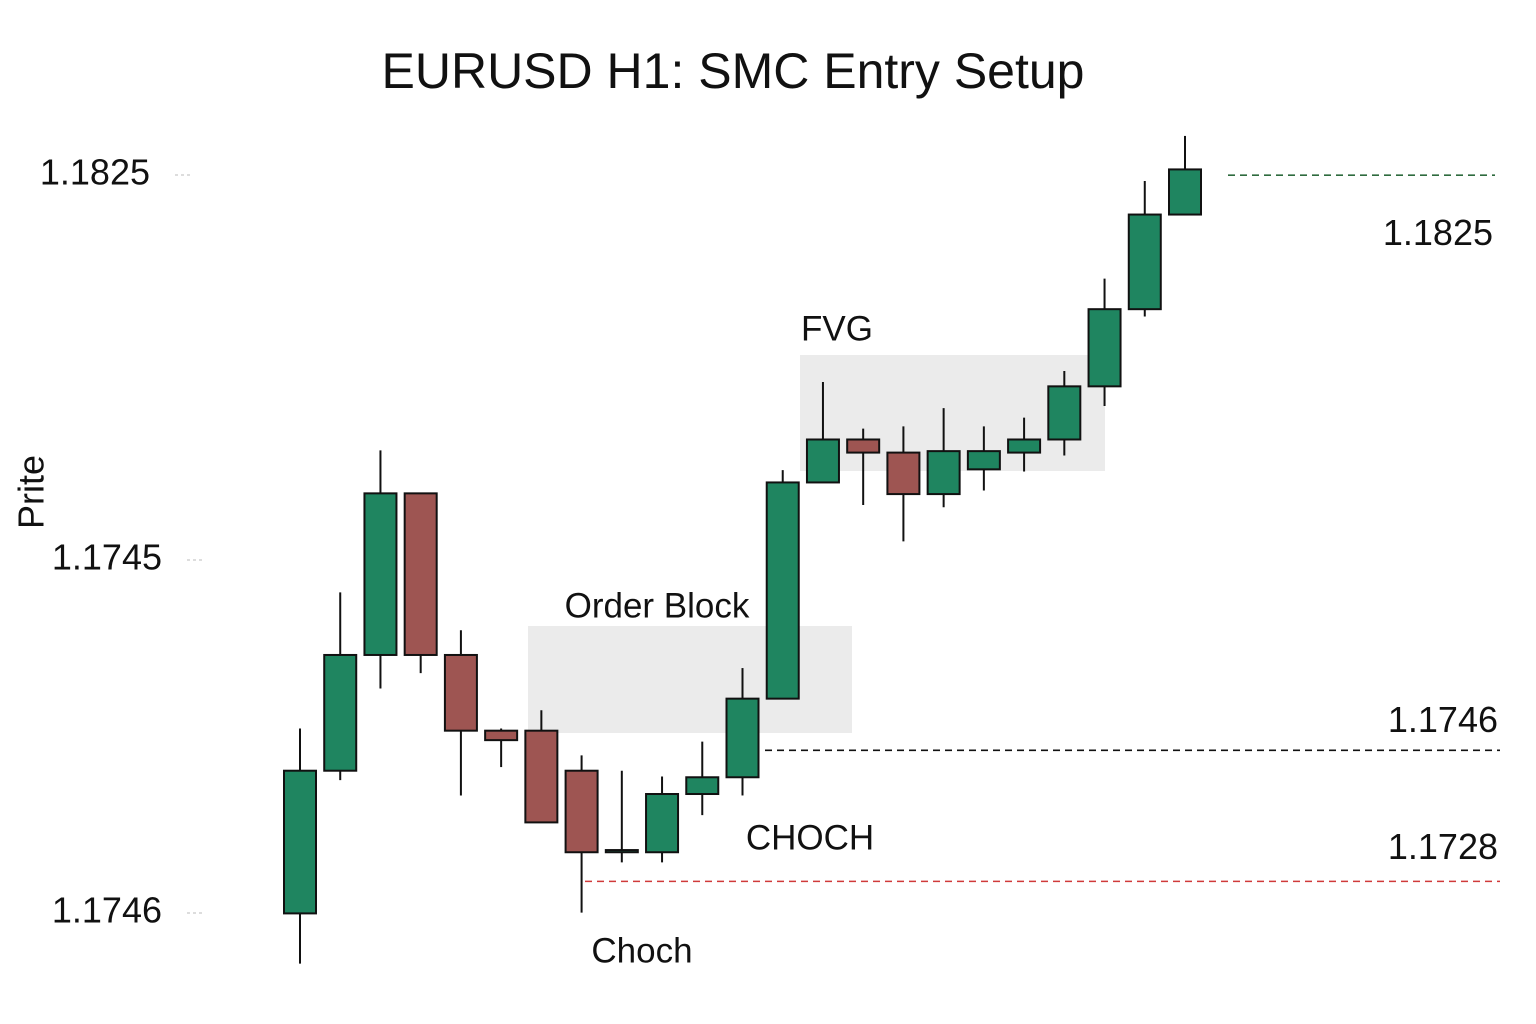 Image resolution: width=1536 pixels, height=1024 pixels. Describe the element at coordinates (690, 679) in the screenshot. I see `order-block-zone` at that location.